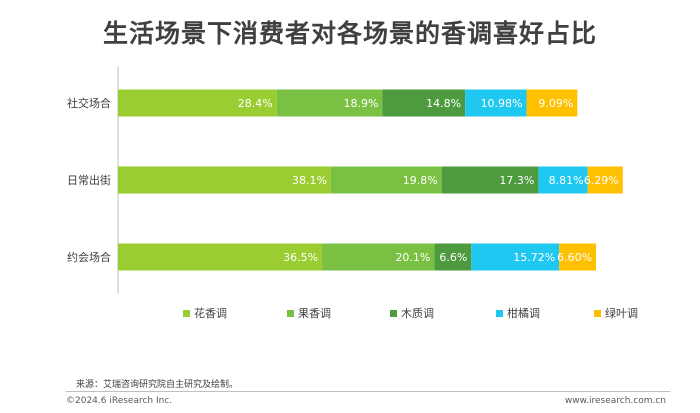  I want to click on data-label: 15.72%, so click(534, 257).